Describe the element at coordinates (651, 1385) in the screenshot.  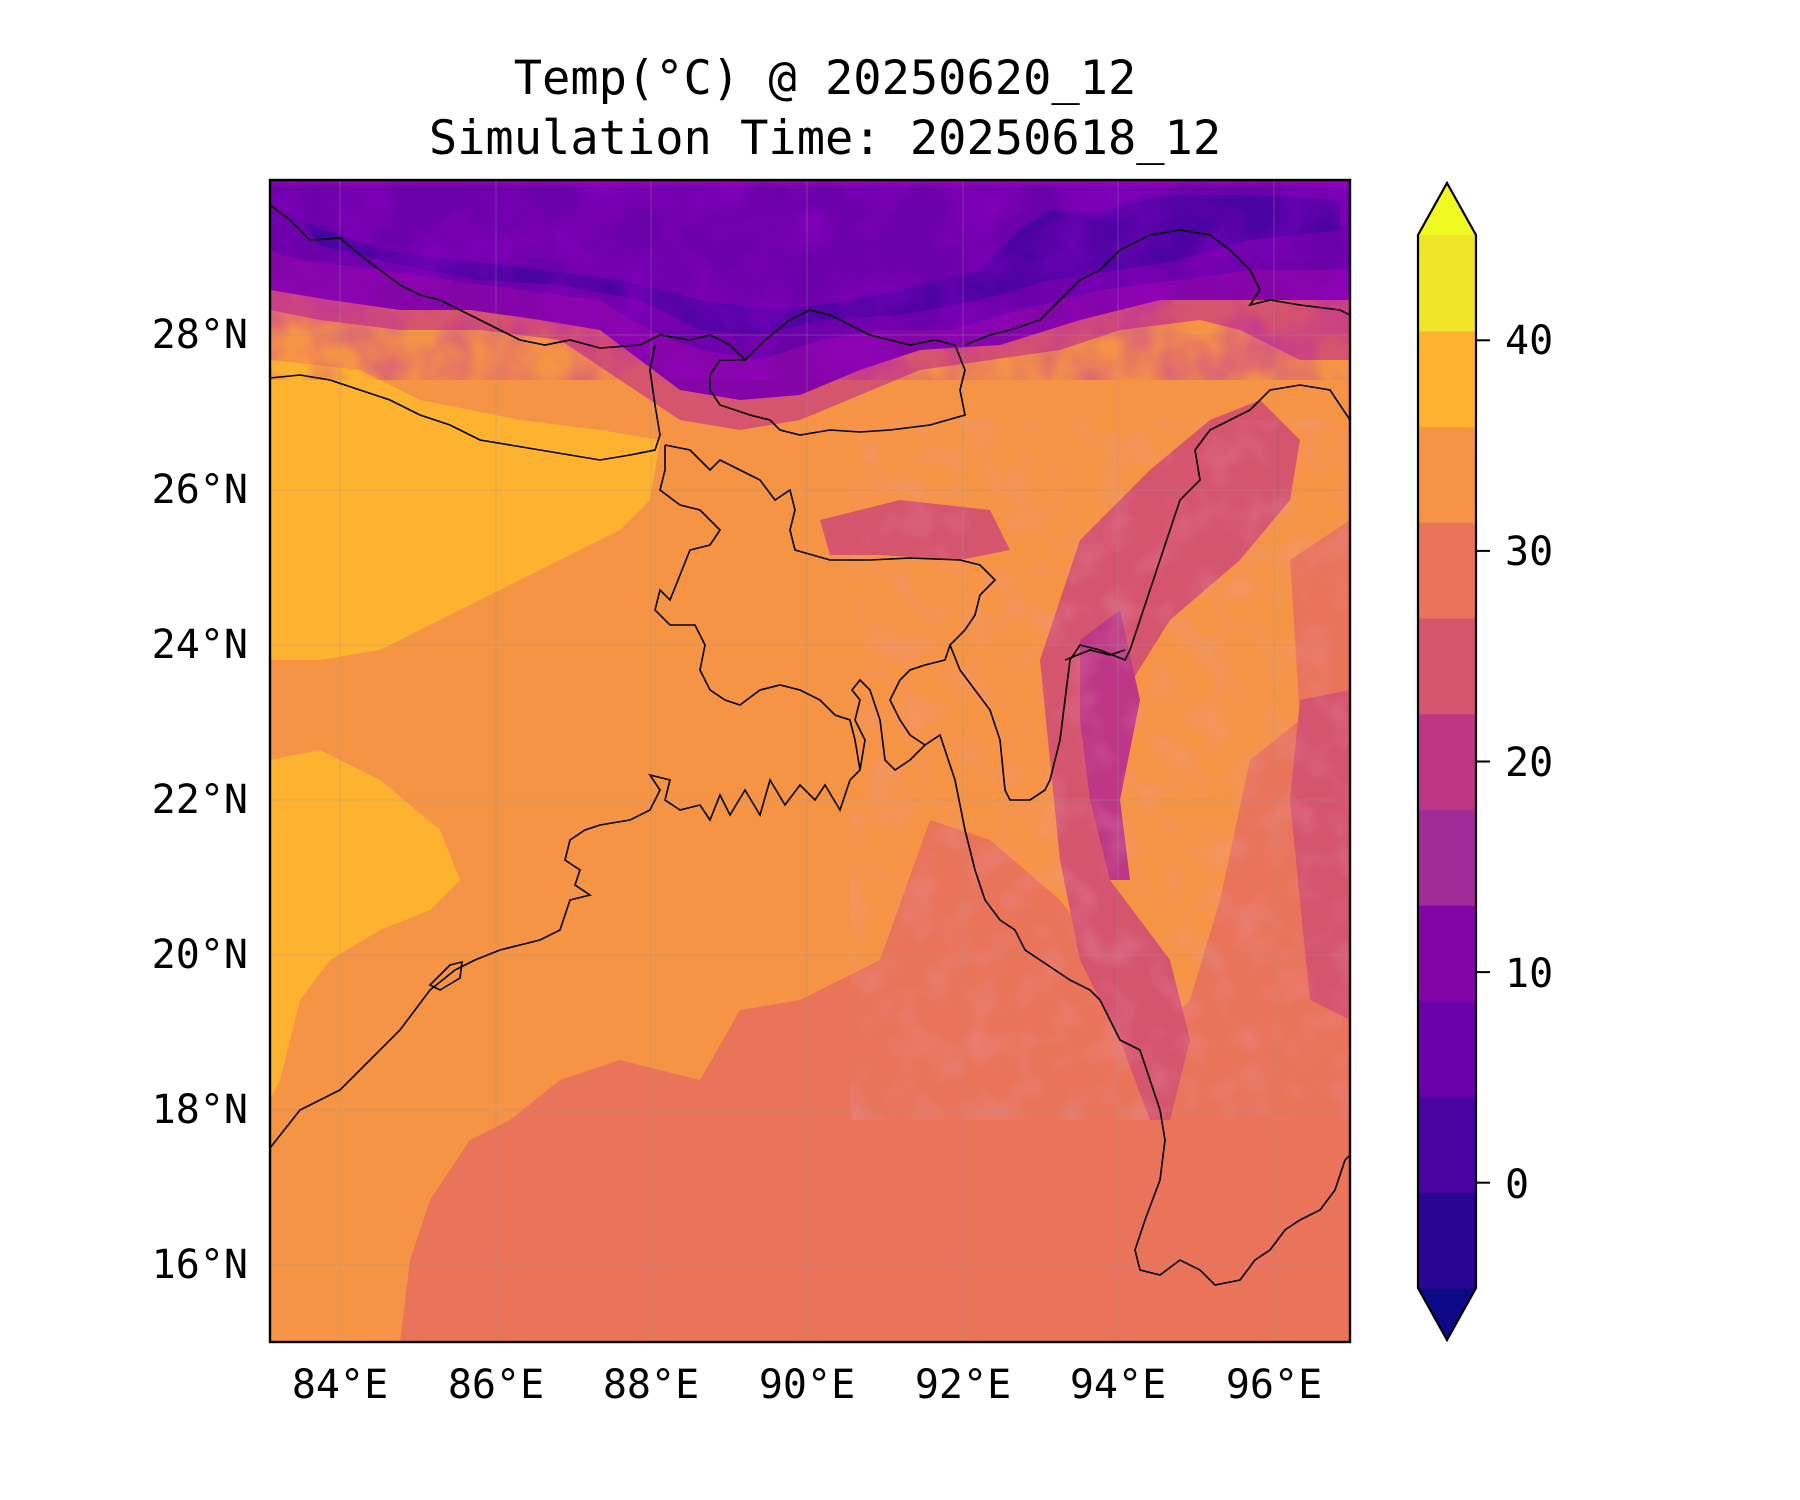
I see `lon-label-88: 88°E` at that location.